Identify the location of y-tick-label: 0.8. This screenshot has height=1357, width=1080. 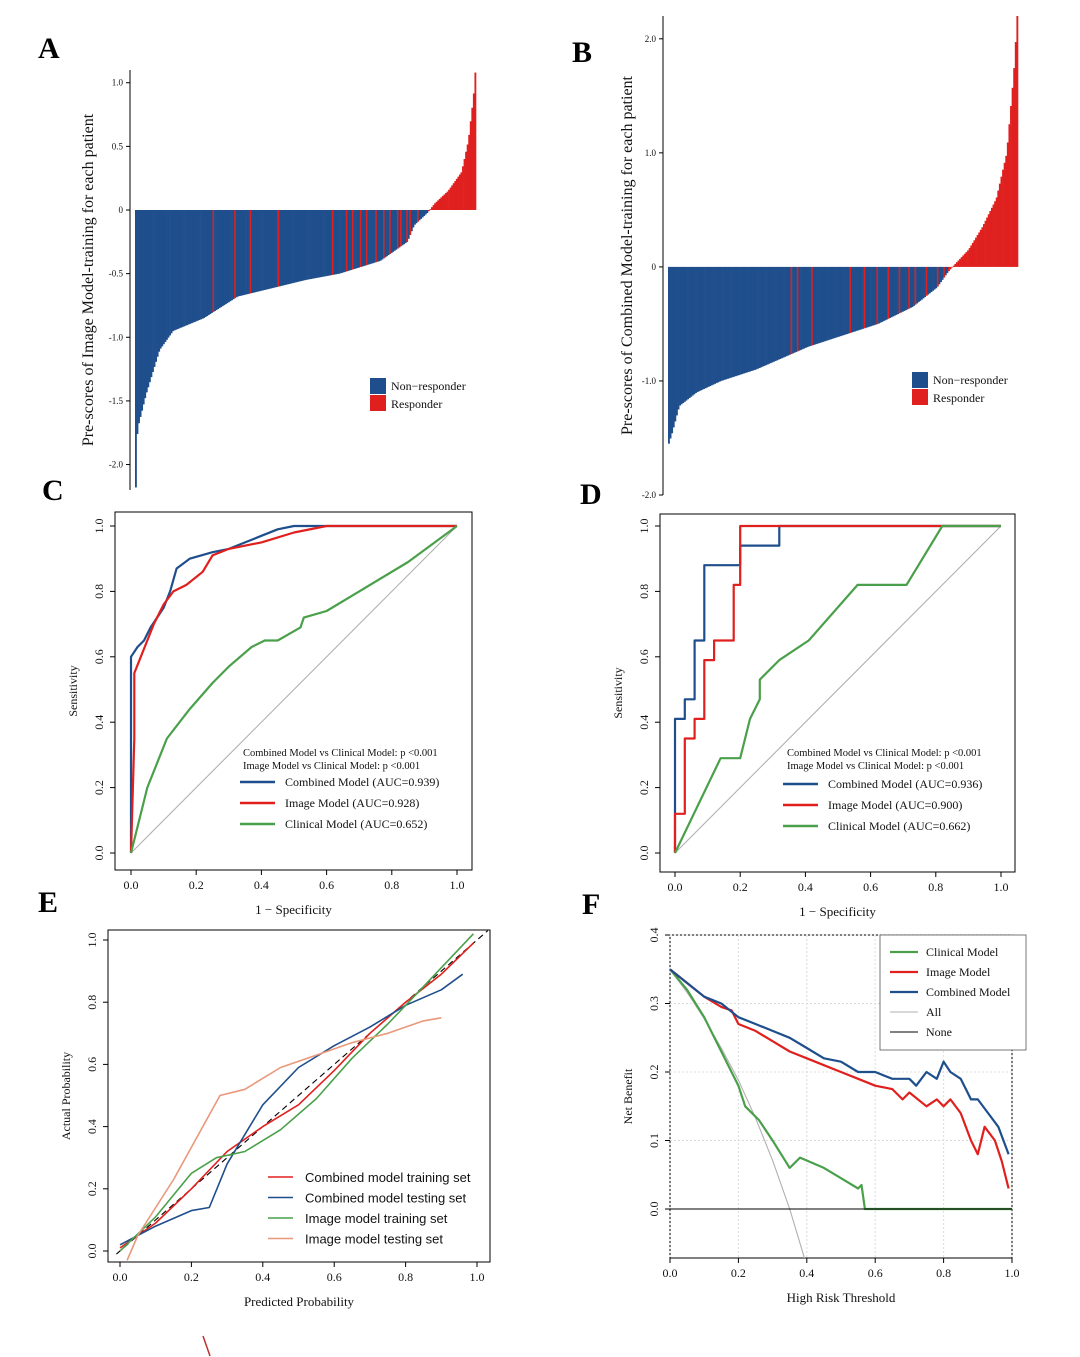
(92, 1002).